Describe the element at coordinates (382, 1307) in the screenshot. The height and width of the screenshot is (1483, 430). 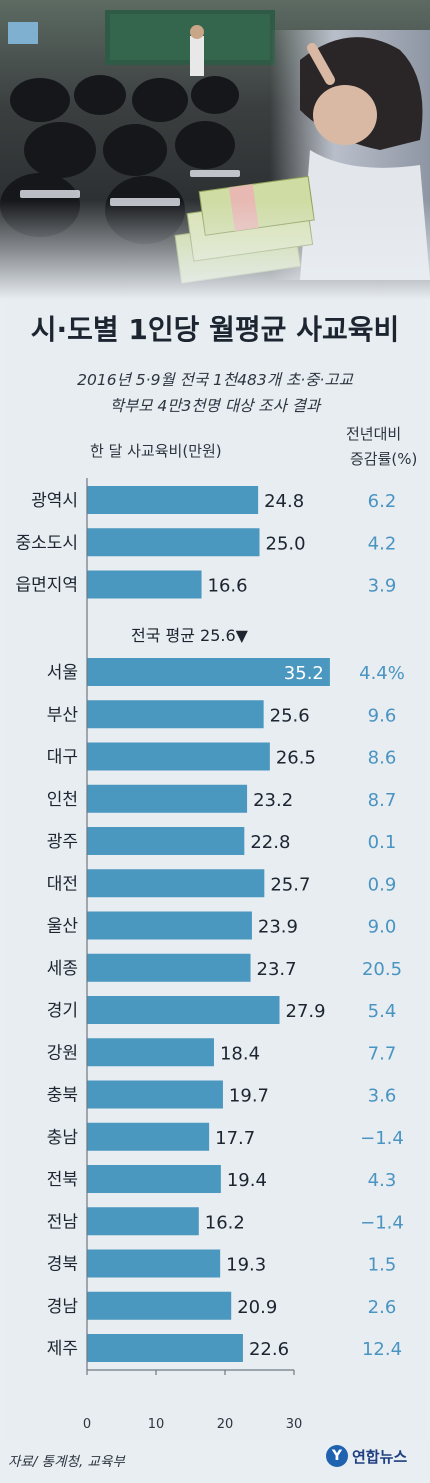
I see `change-rate-label: 2.6` at that location.